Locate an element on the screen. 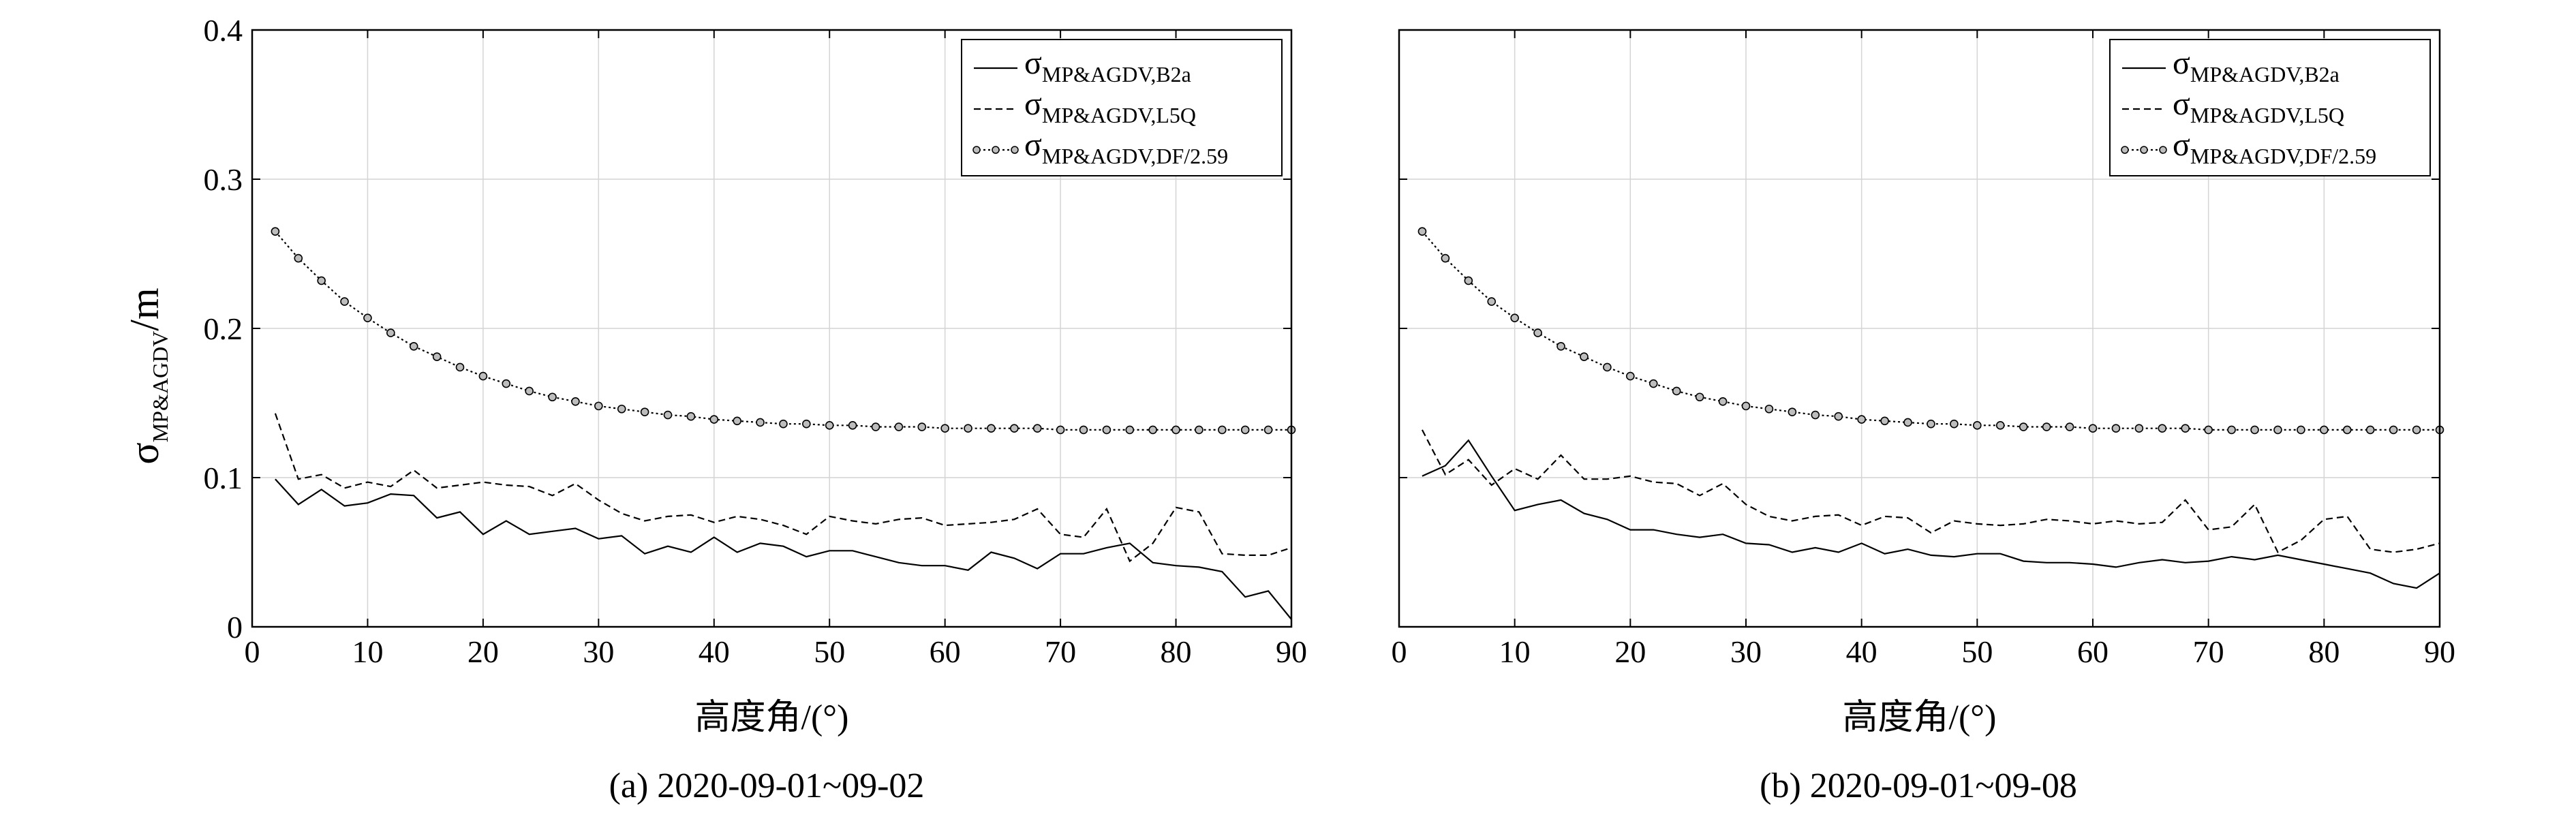 This screenshot has width=2576, height=821. x-tick-label: 50 is located at coordinates (829, 652).